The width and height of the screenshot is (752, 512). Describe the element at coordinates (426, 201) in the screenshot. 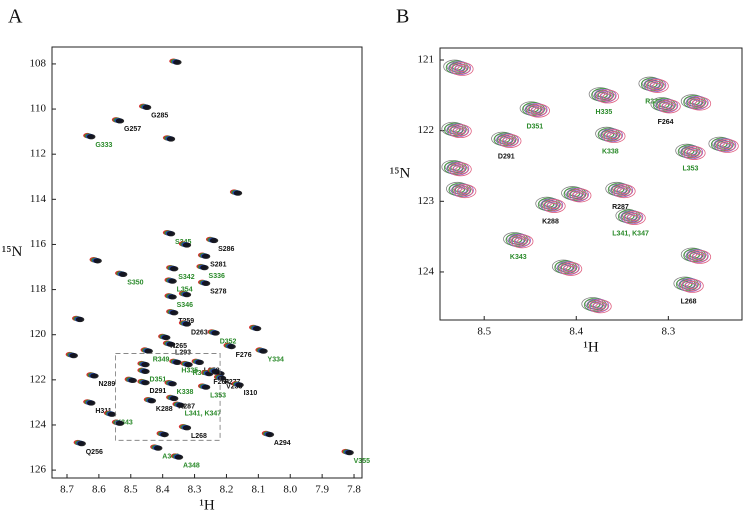

I see `y-tick-label: 123` at that location.